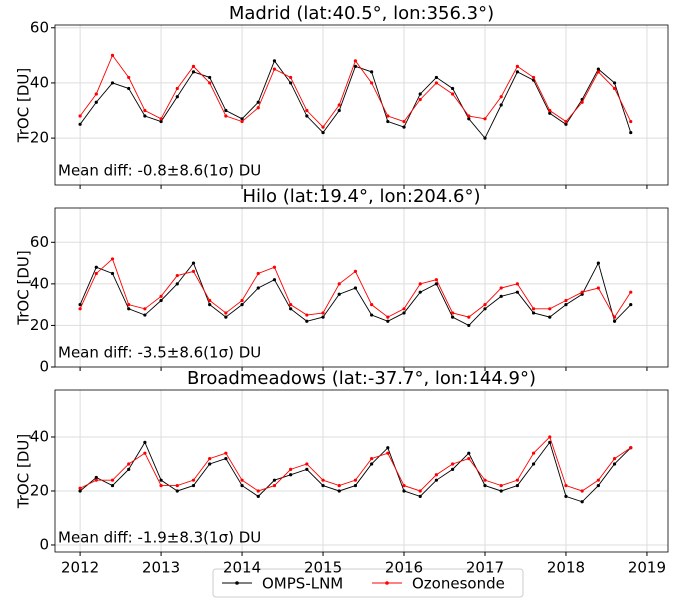  What do you see at coordinates (323, 568) in the screenshot?
I see `x-tick-label: 2015` at bounding box center [323, 568].